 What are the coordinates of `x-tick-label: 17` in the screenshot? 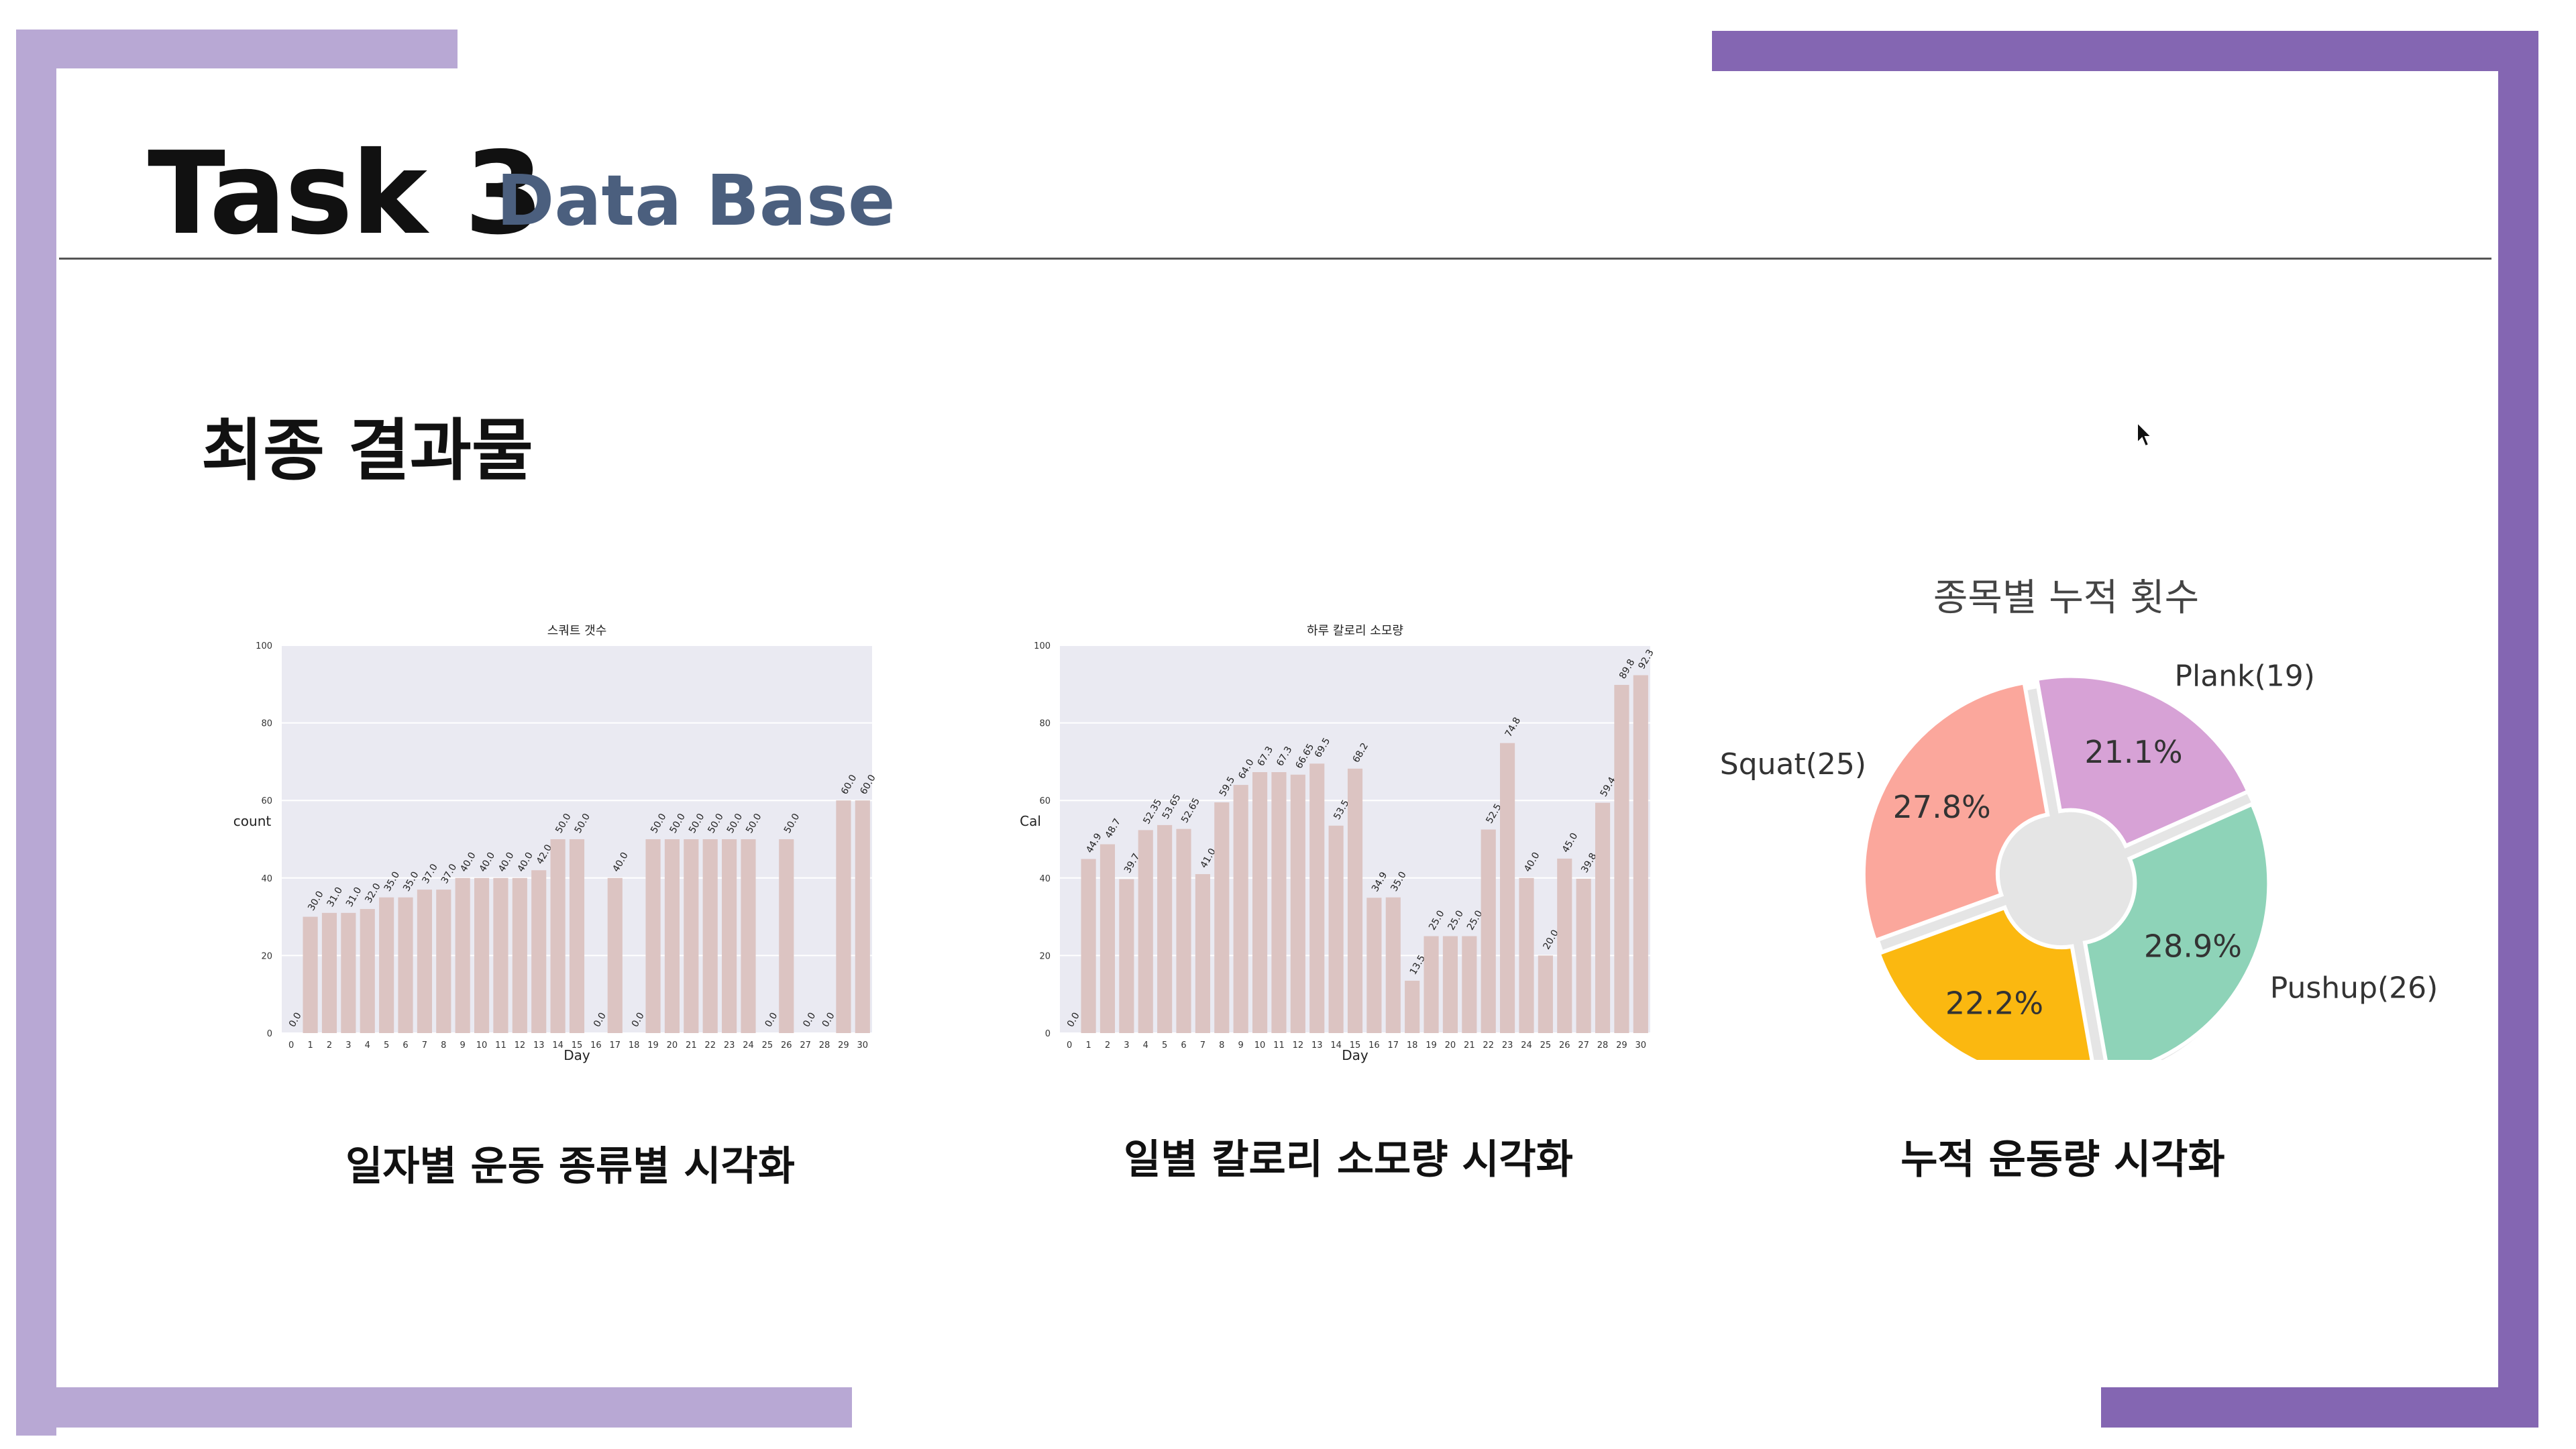 It's located at (1393, 1045).